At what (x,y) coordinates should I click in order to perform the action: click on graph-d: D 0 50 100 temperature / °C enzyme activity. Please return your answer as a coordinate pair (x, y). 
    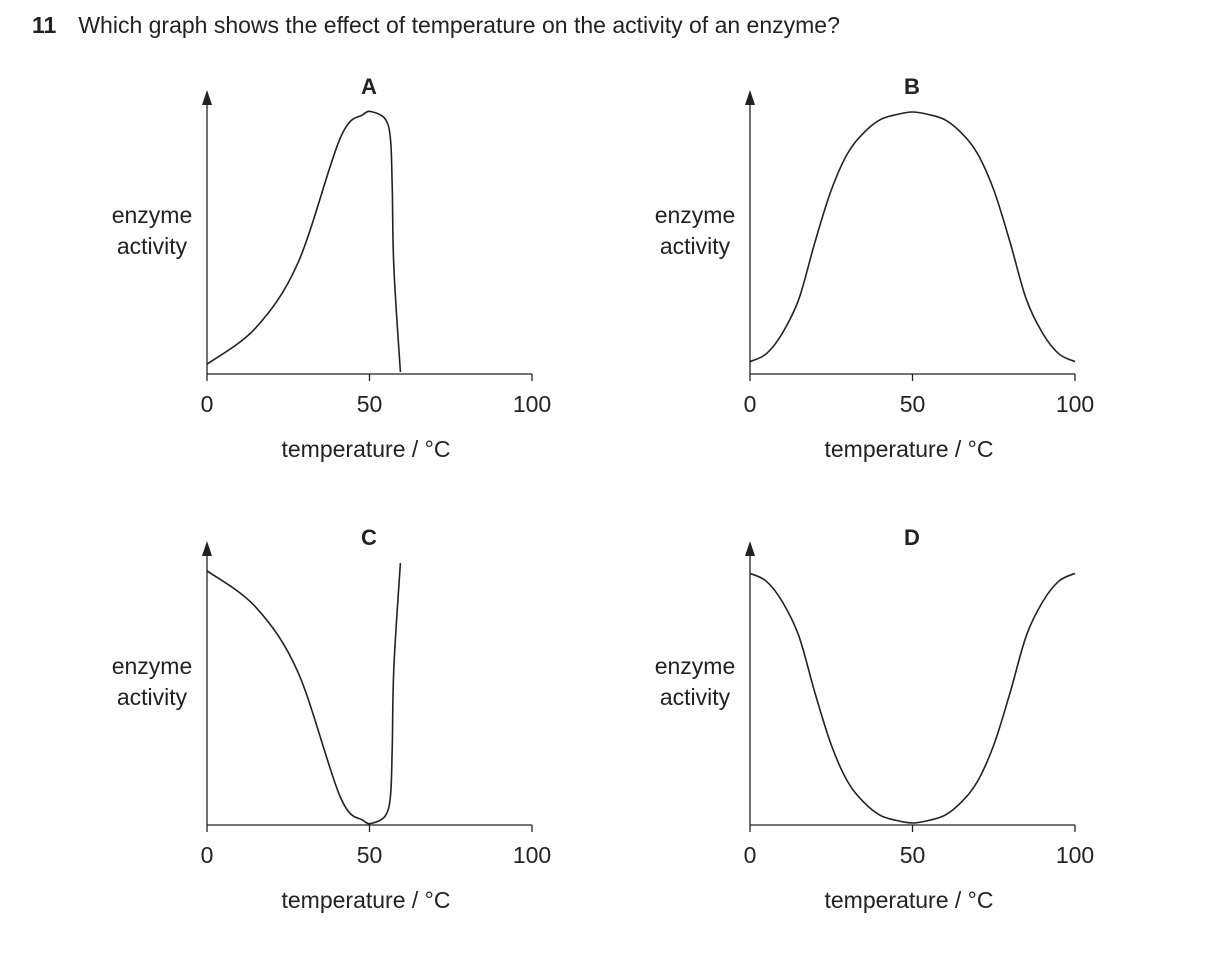
    Looking at the image, I should click on (874, 719).